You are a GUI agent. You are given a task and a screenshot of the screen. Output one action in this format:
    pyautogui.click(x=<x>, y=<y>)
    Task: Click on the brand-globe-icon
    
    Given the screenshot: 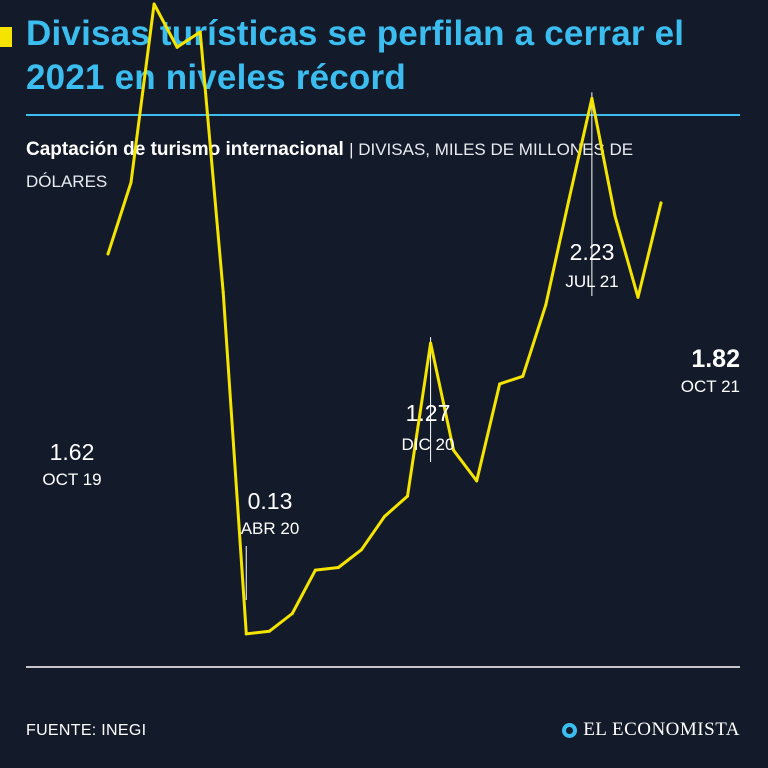 What is the action you would take?
    pyautogui.click(x=570, y=730)
    